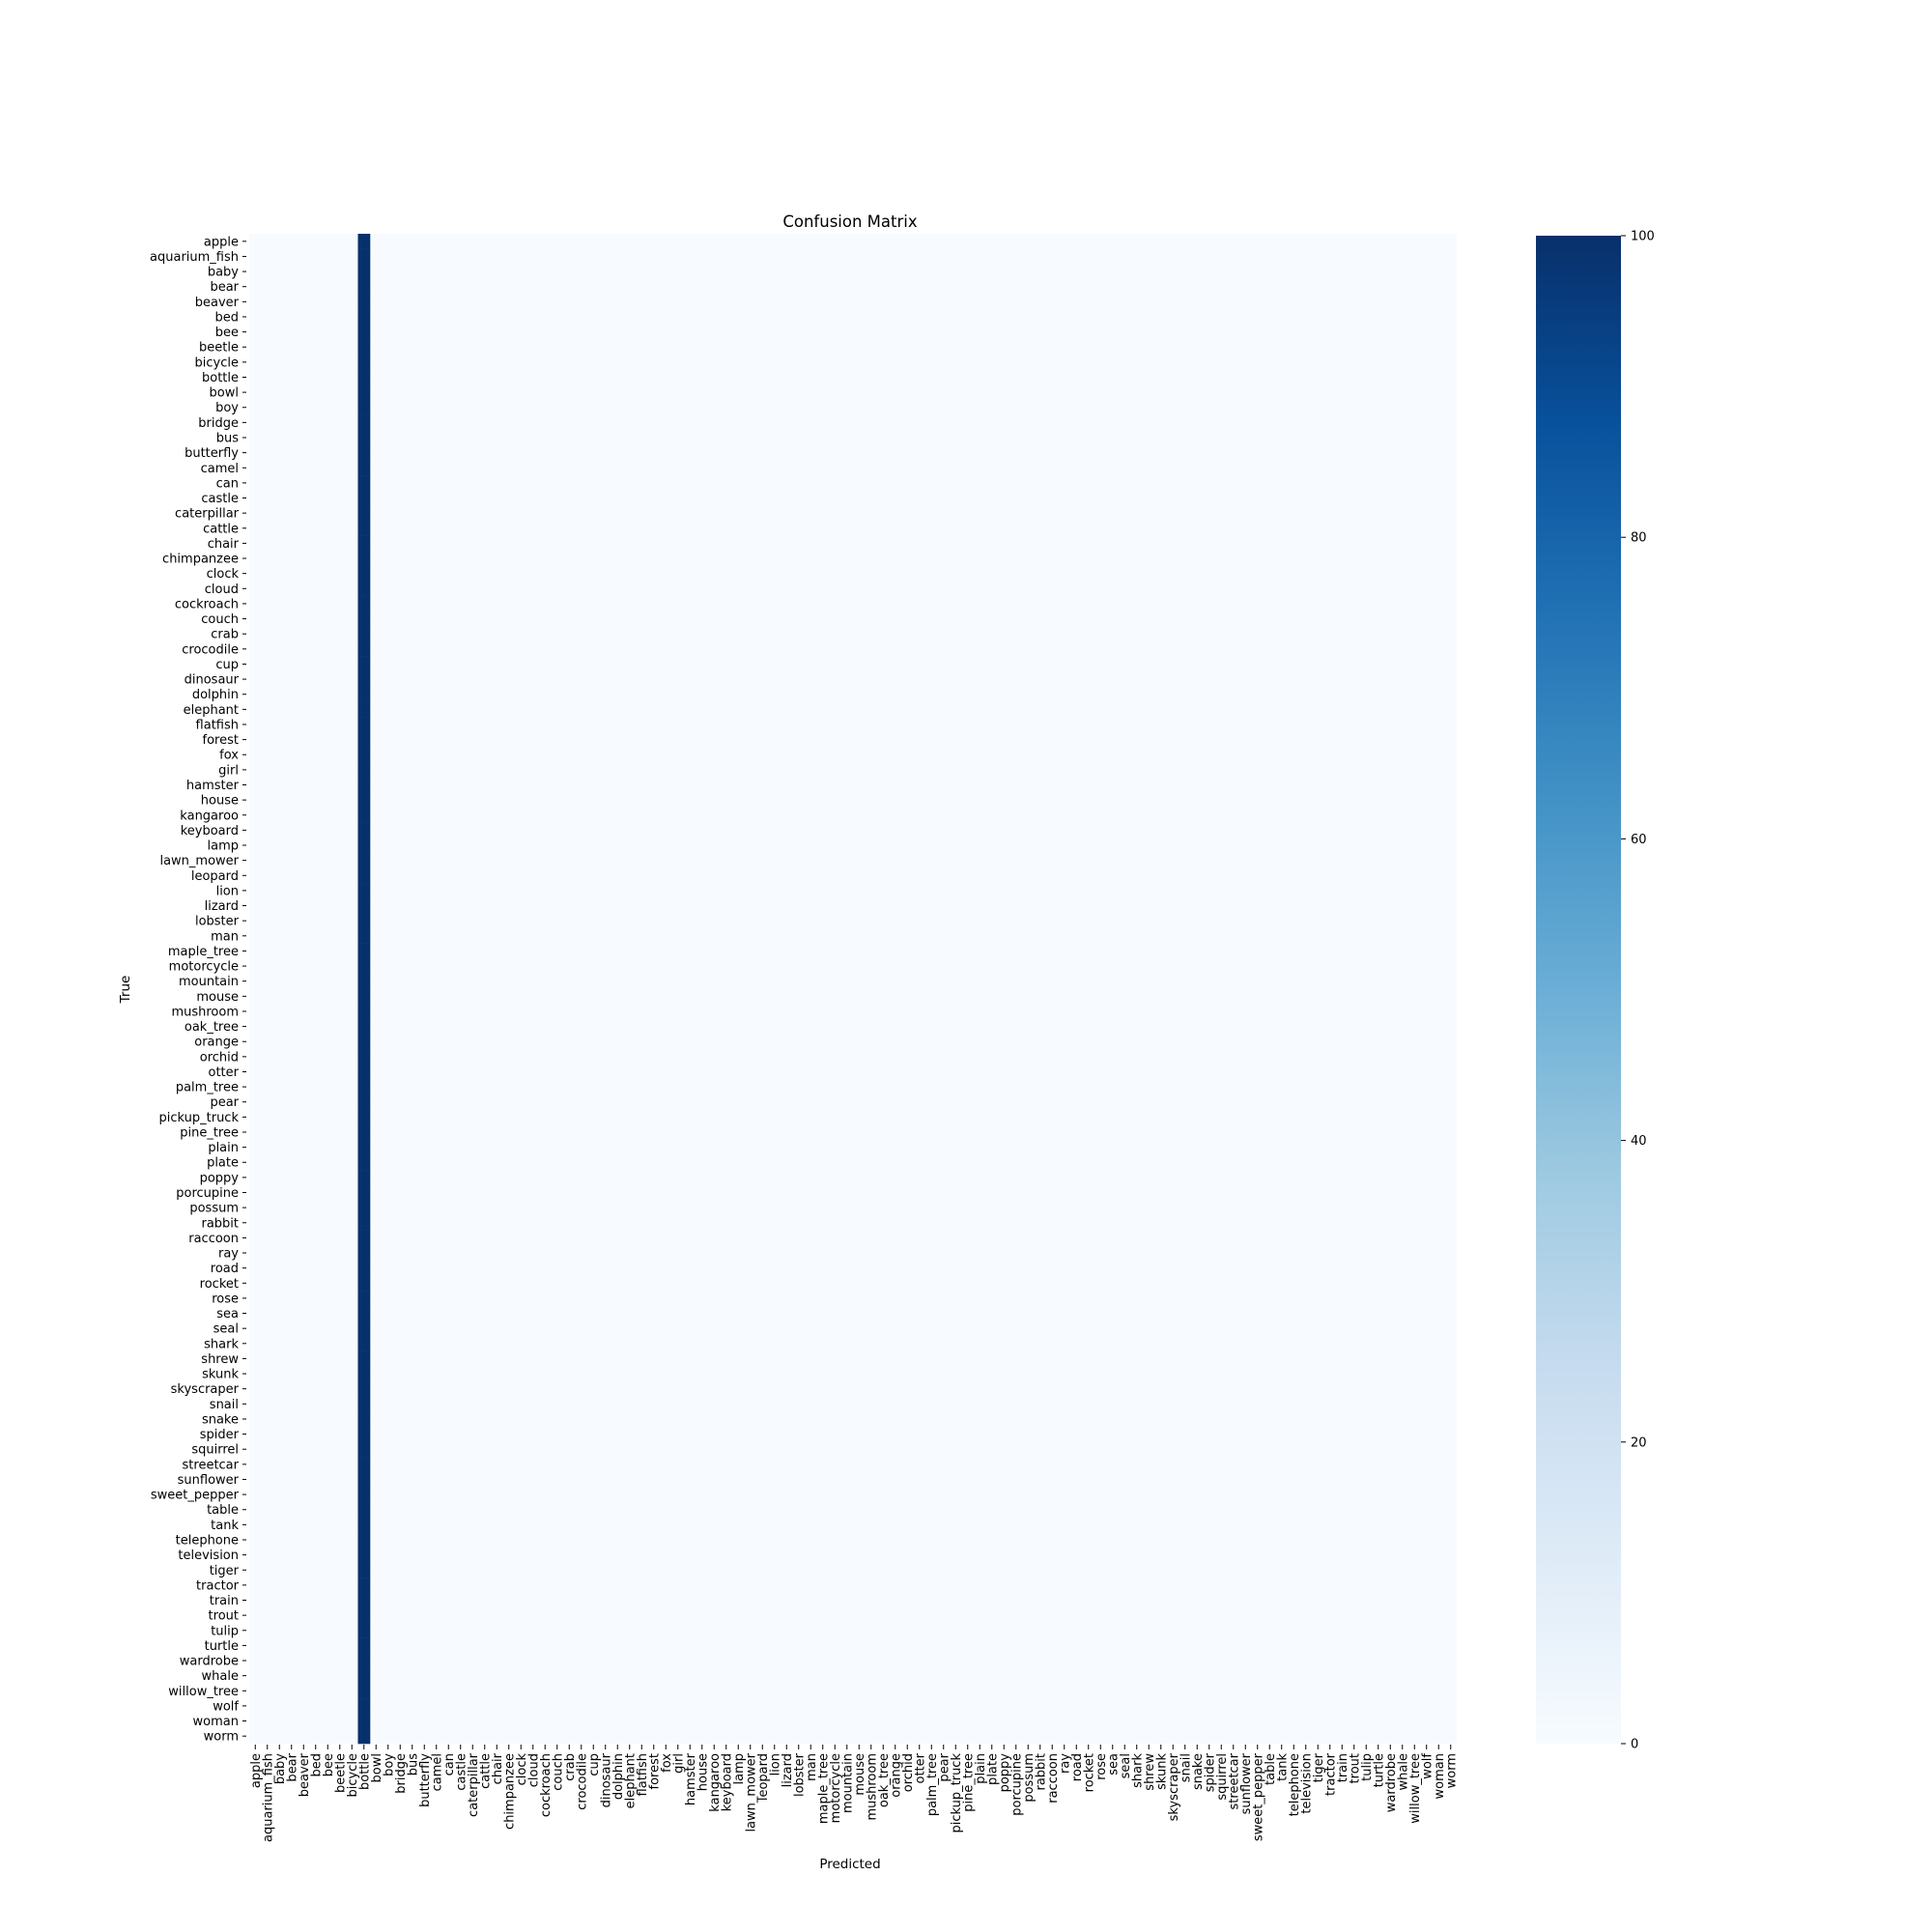 This screenshot has width=1932, height=1932. I want to click on heatmap-cell-trout-bottle, so click(364, 1615).